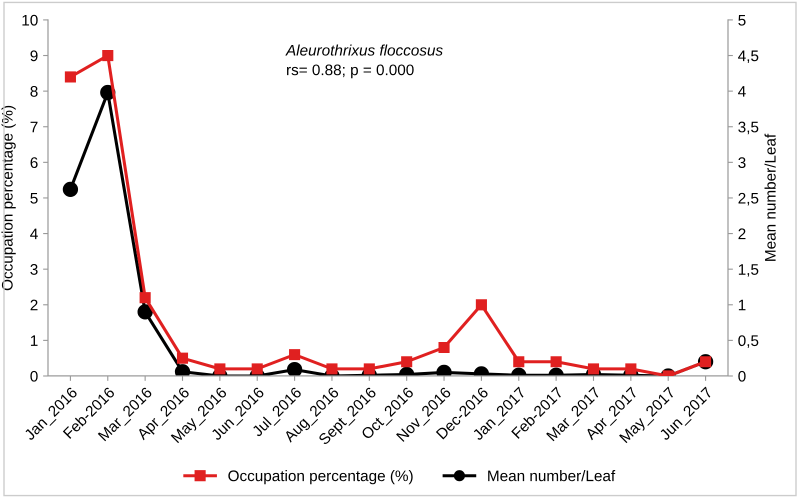 This screenshot has width=800, height=498. Describe the element at coordinates (320, 477) in the screenshot. I see `legend-label: Occupation percentage (%)` at that location.